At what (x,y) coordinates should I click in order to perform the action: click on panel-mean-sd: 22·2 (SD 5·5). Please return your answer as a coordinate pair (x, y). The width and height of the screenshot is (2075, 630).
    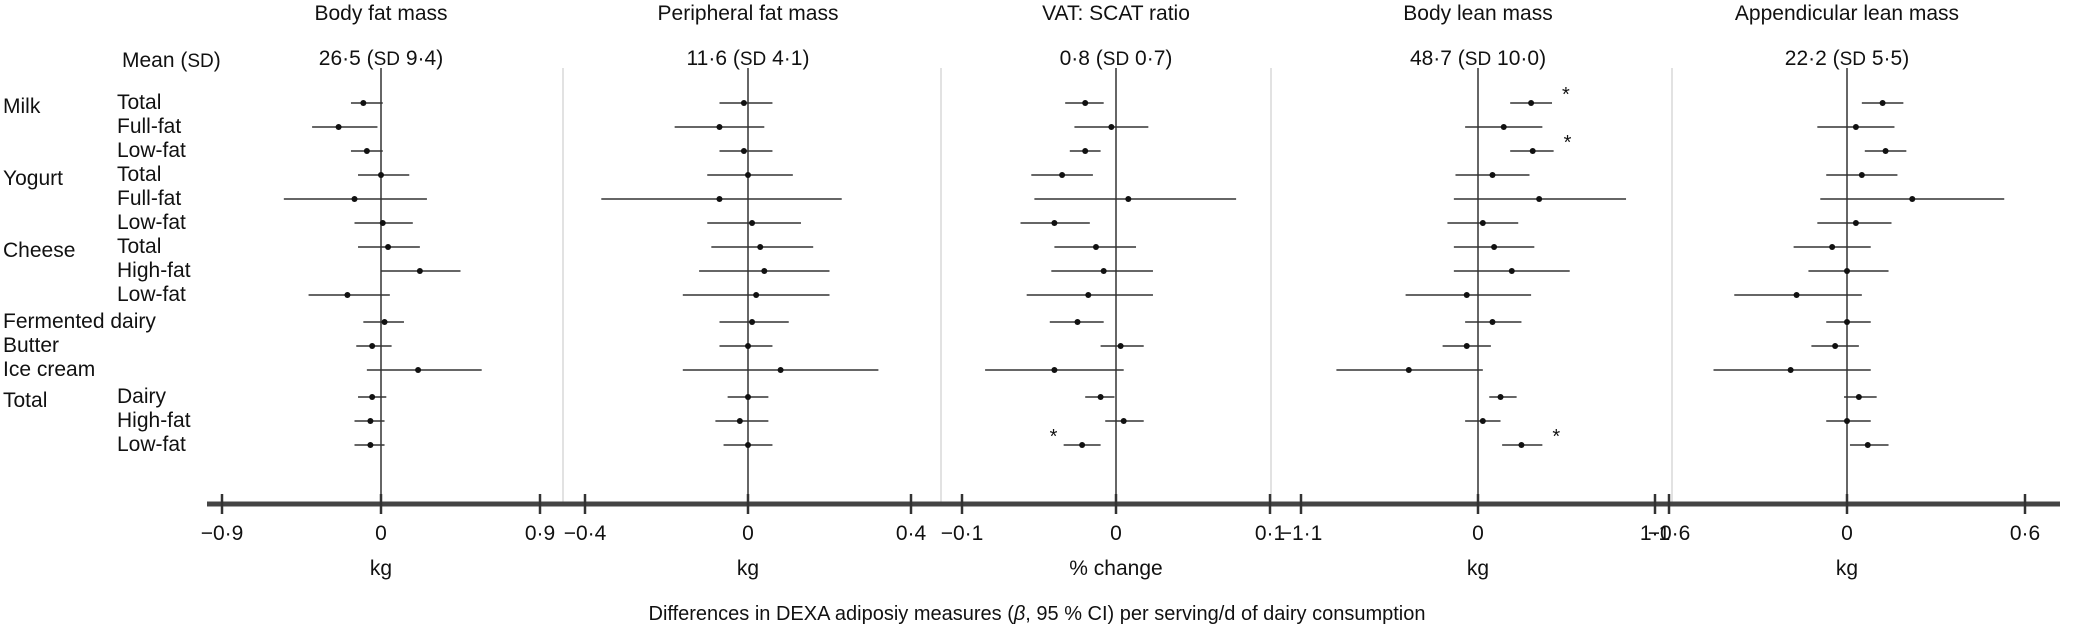
    Looking at the image, I should click on (1847, 58).